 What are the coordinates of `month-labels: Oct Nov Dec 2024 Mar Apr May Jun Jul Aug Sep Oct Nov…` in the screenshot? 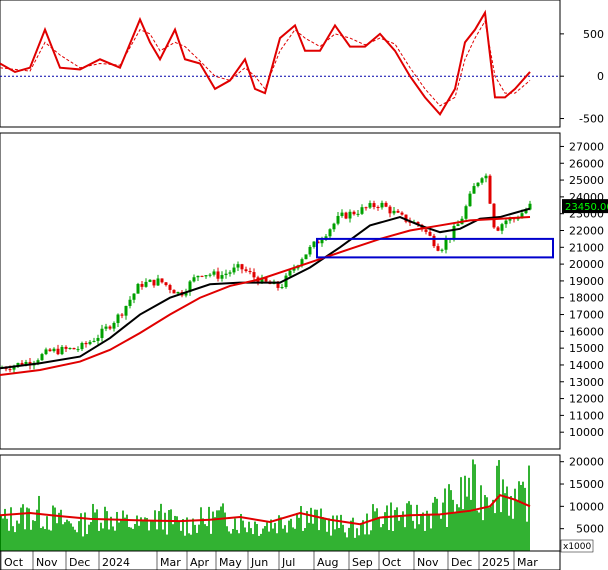 It's located at (269, 560).